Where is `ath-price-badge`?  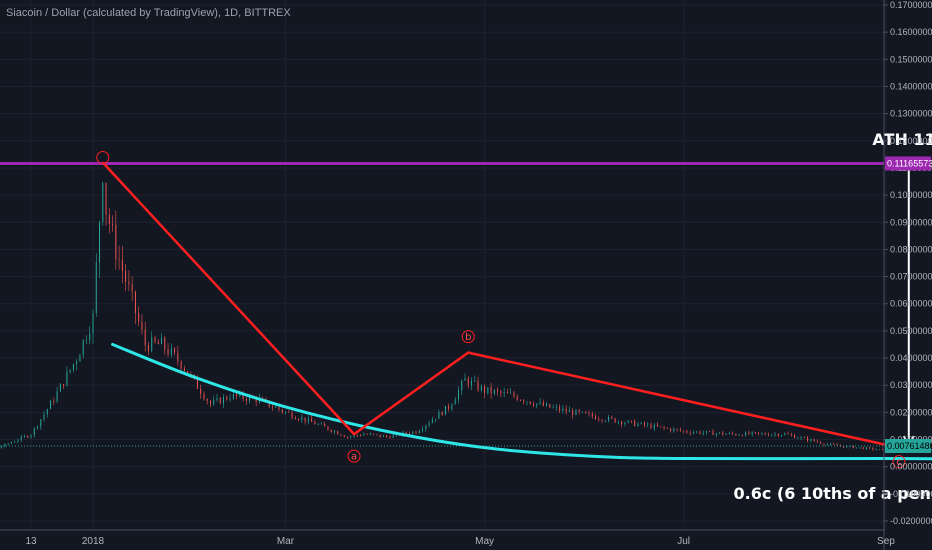 ath-price-badge is located at coordinates (908, 163).